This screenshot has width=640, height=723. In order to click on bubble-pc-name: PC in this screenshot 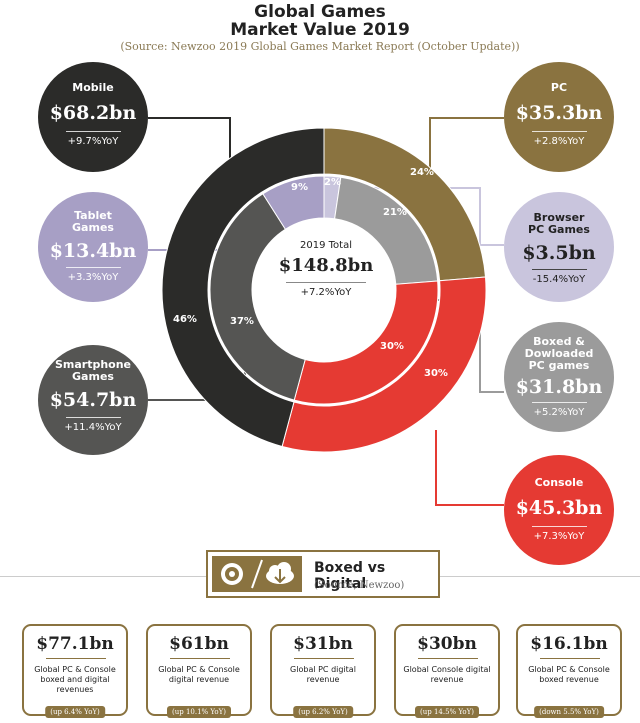, I will do `click(559, 87)`.